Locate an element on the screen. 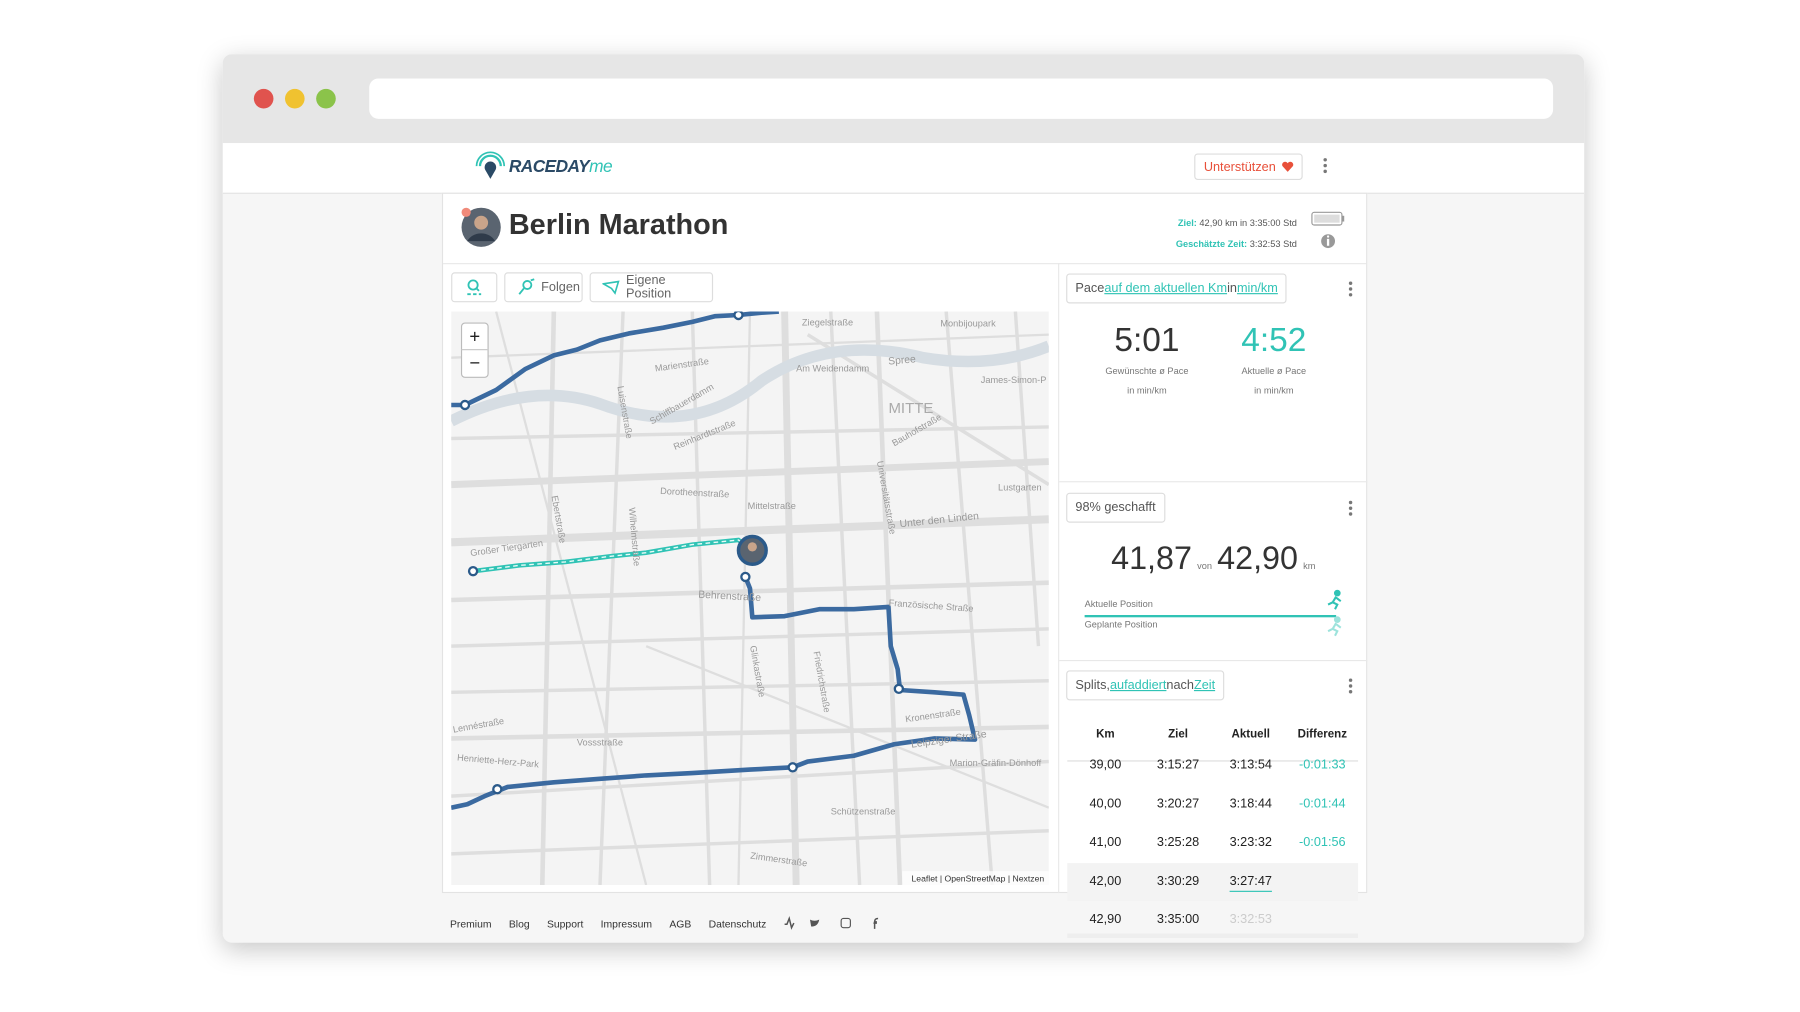 The height and width of the screenshot is (1012, 1800). map-label: Dorotheenstraße is located at coordinates (695, 493).